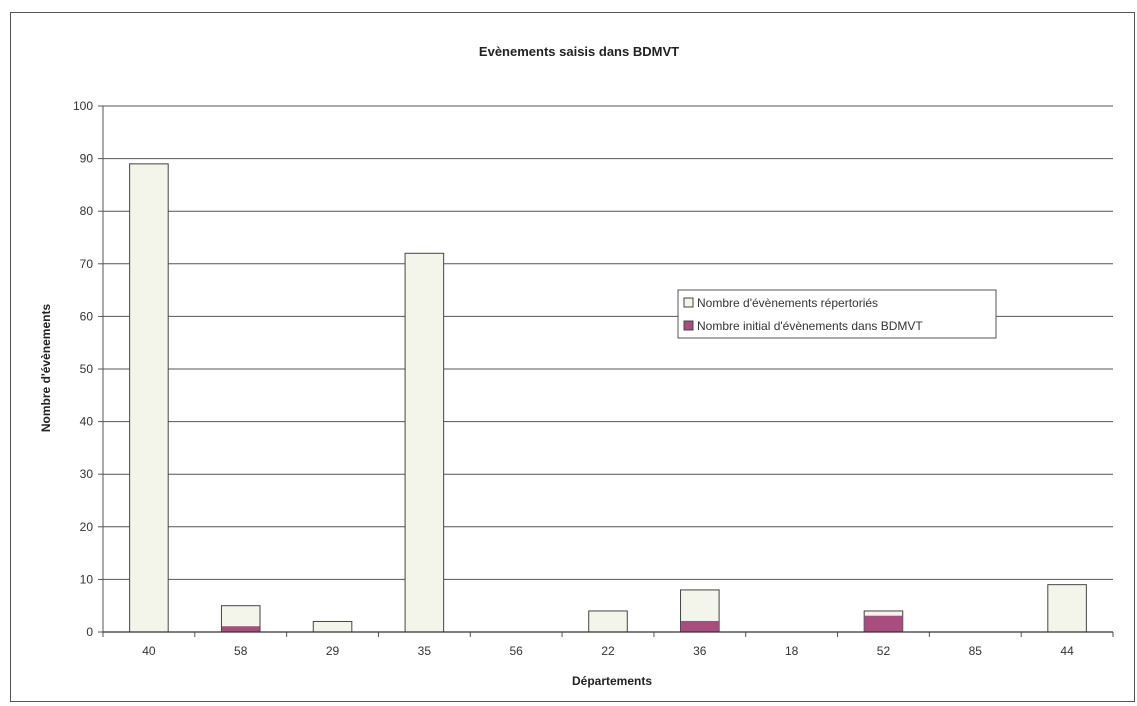 This screenshot has height=706, width=1137. Describe the element at coordinates (87, 264) in the screenshot. I see `y-tick-label: 70` at that location.